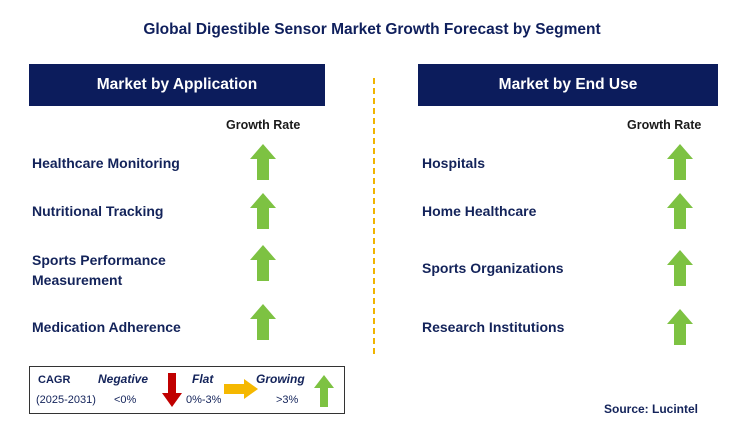 The width and height of the screenshot is (744, 438). I want to click on legend-growing-label: Growing, so click(280, 379).